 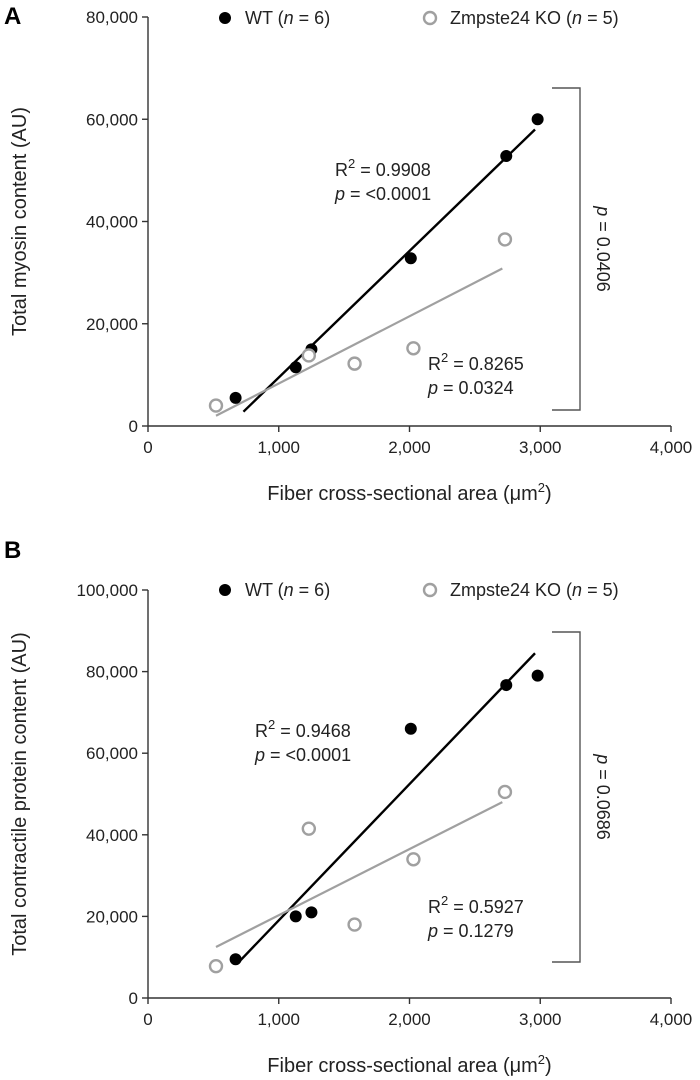 What do you see at coordinates (107, 590) in the screenshot?
I see `y-tick-label: 100,000` at bounding box center [107, 590].